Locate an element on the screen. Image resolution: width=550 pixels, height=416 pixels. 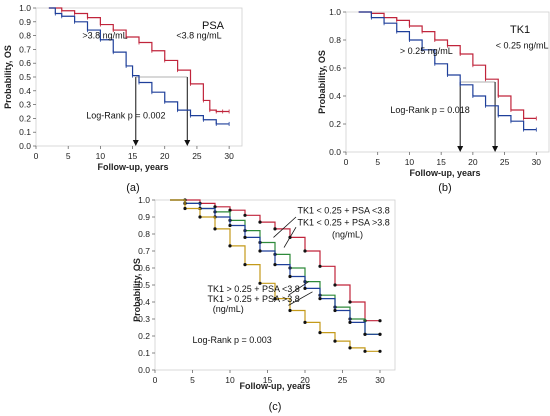
panel-b-xtick-label-3: 15 is located at coordinates (441, 162).